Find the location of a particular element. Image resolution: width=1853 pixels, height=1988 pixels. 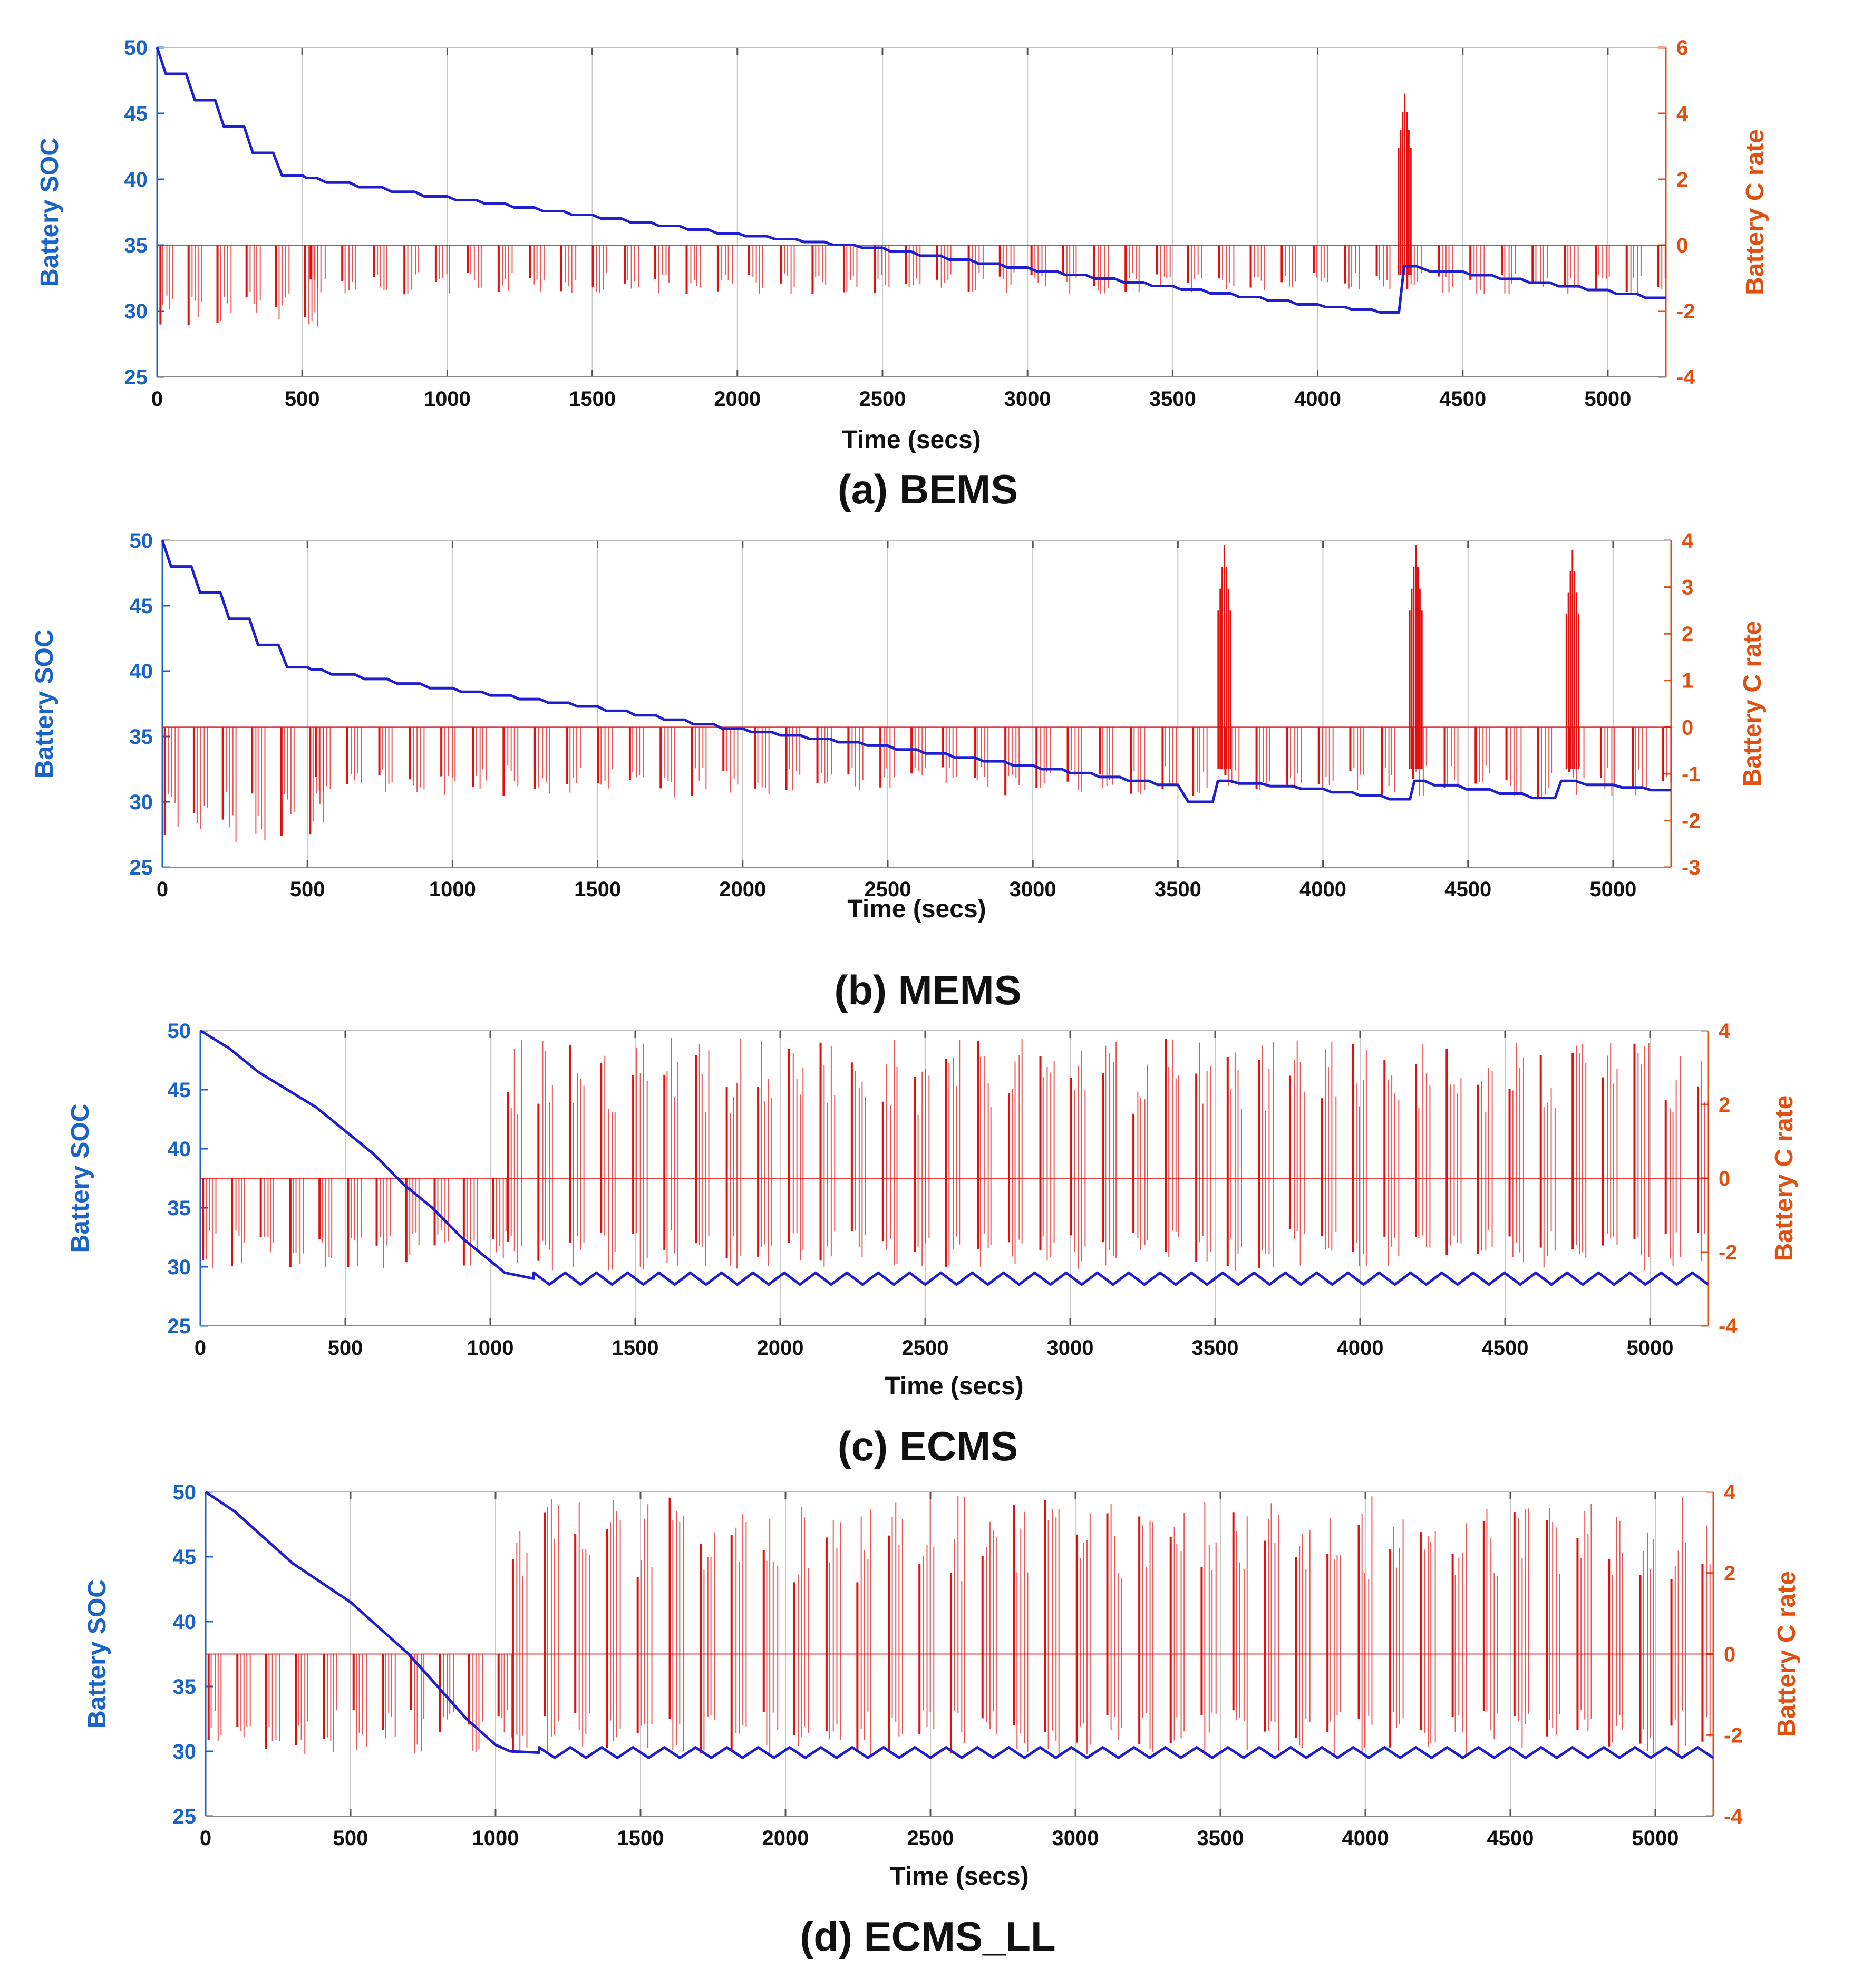

x-tick-label: 5000 is located at coordinates (1655, 1839).